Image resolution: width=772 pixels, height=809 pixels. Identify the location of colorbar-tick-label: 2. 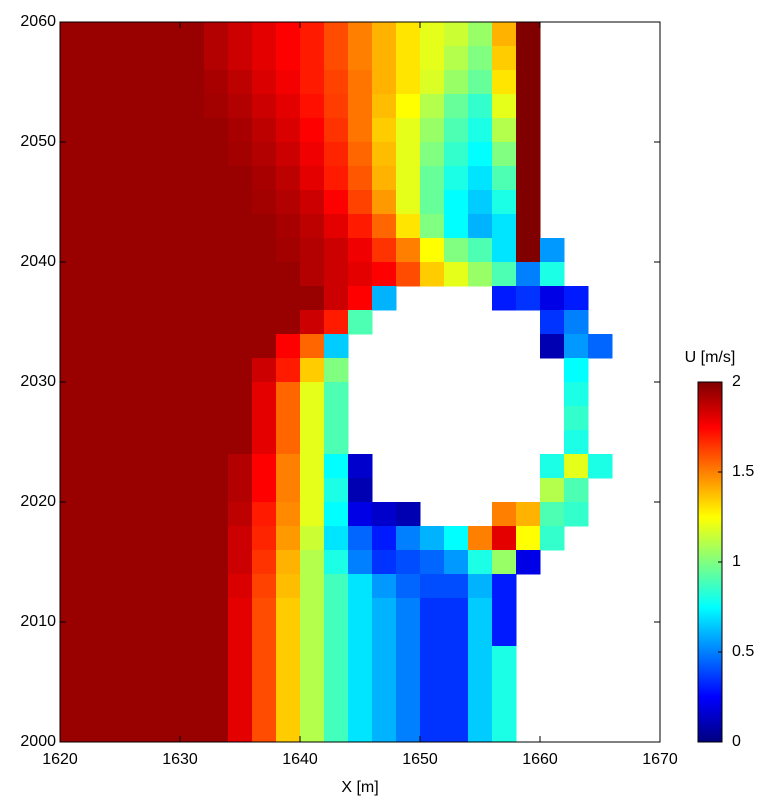
(736, 381).